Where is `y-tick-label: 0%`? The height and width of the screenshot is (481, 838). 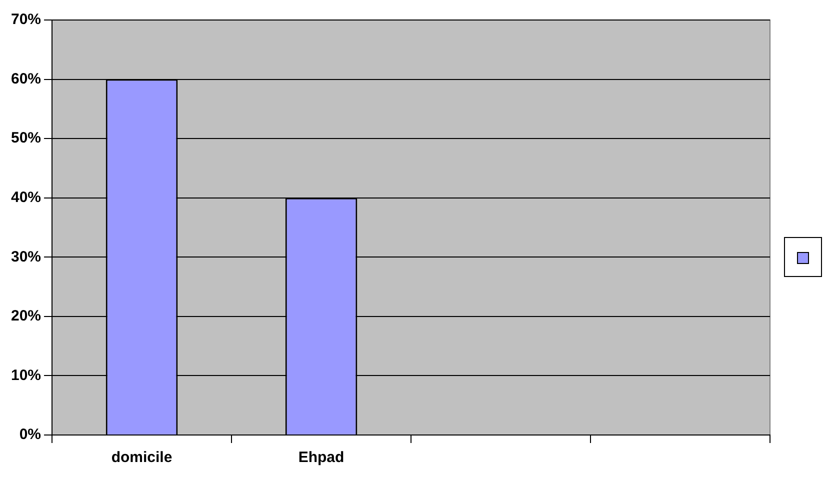 y-tick-label: 0% is located at coordinates (30, 435).